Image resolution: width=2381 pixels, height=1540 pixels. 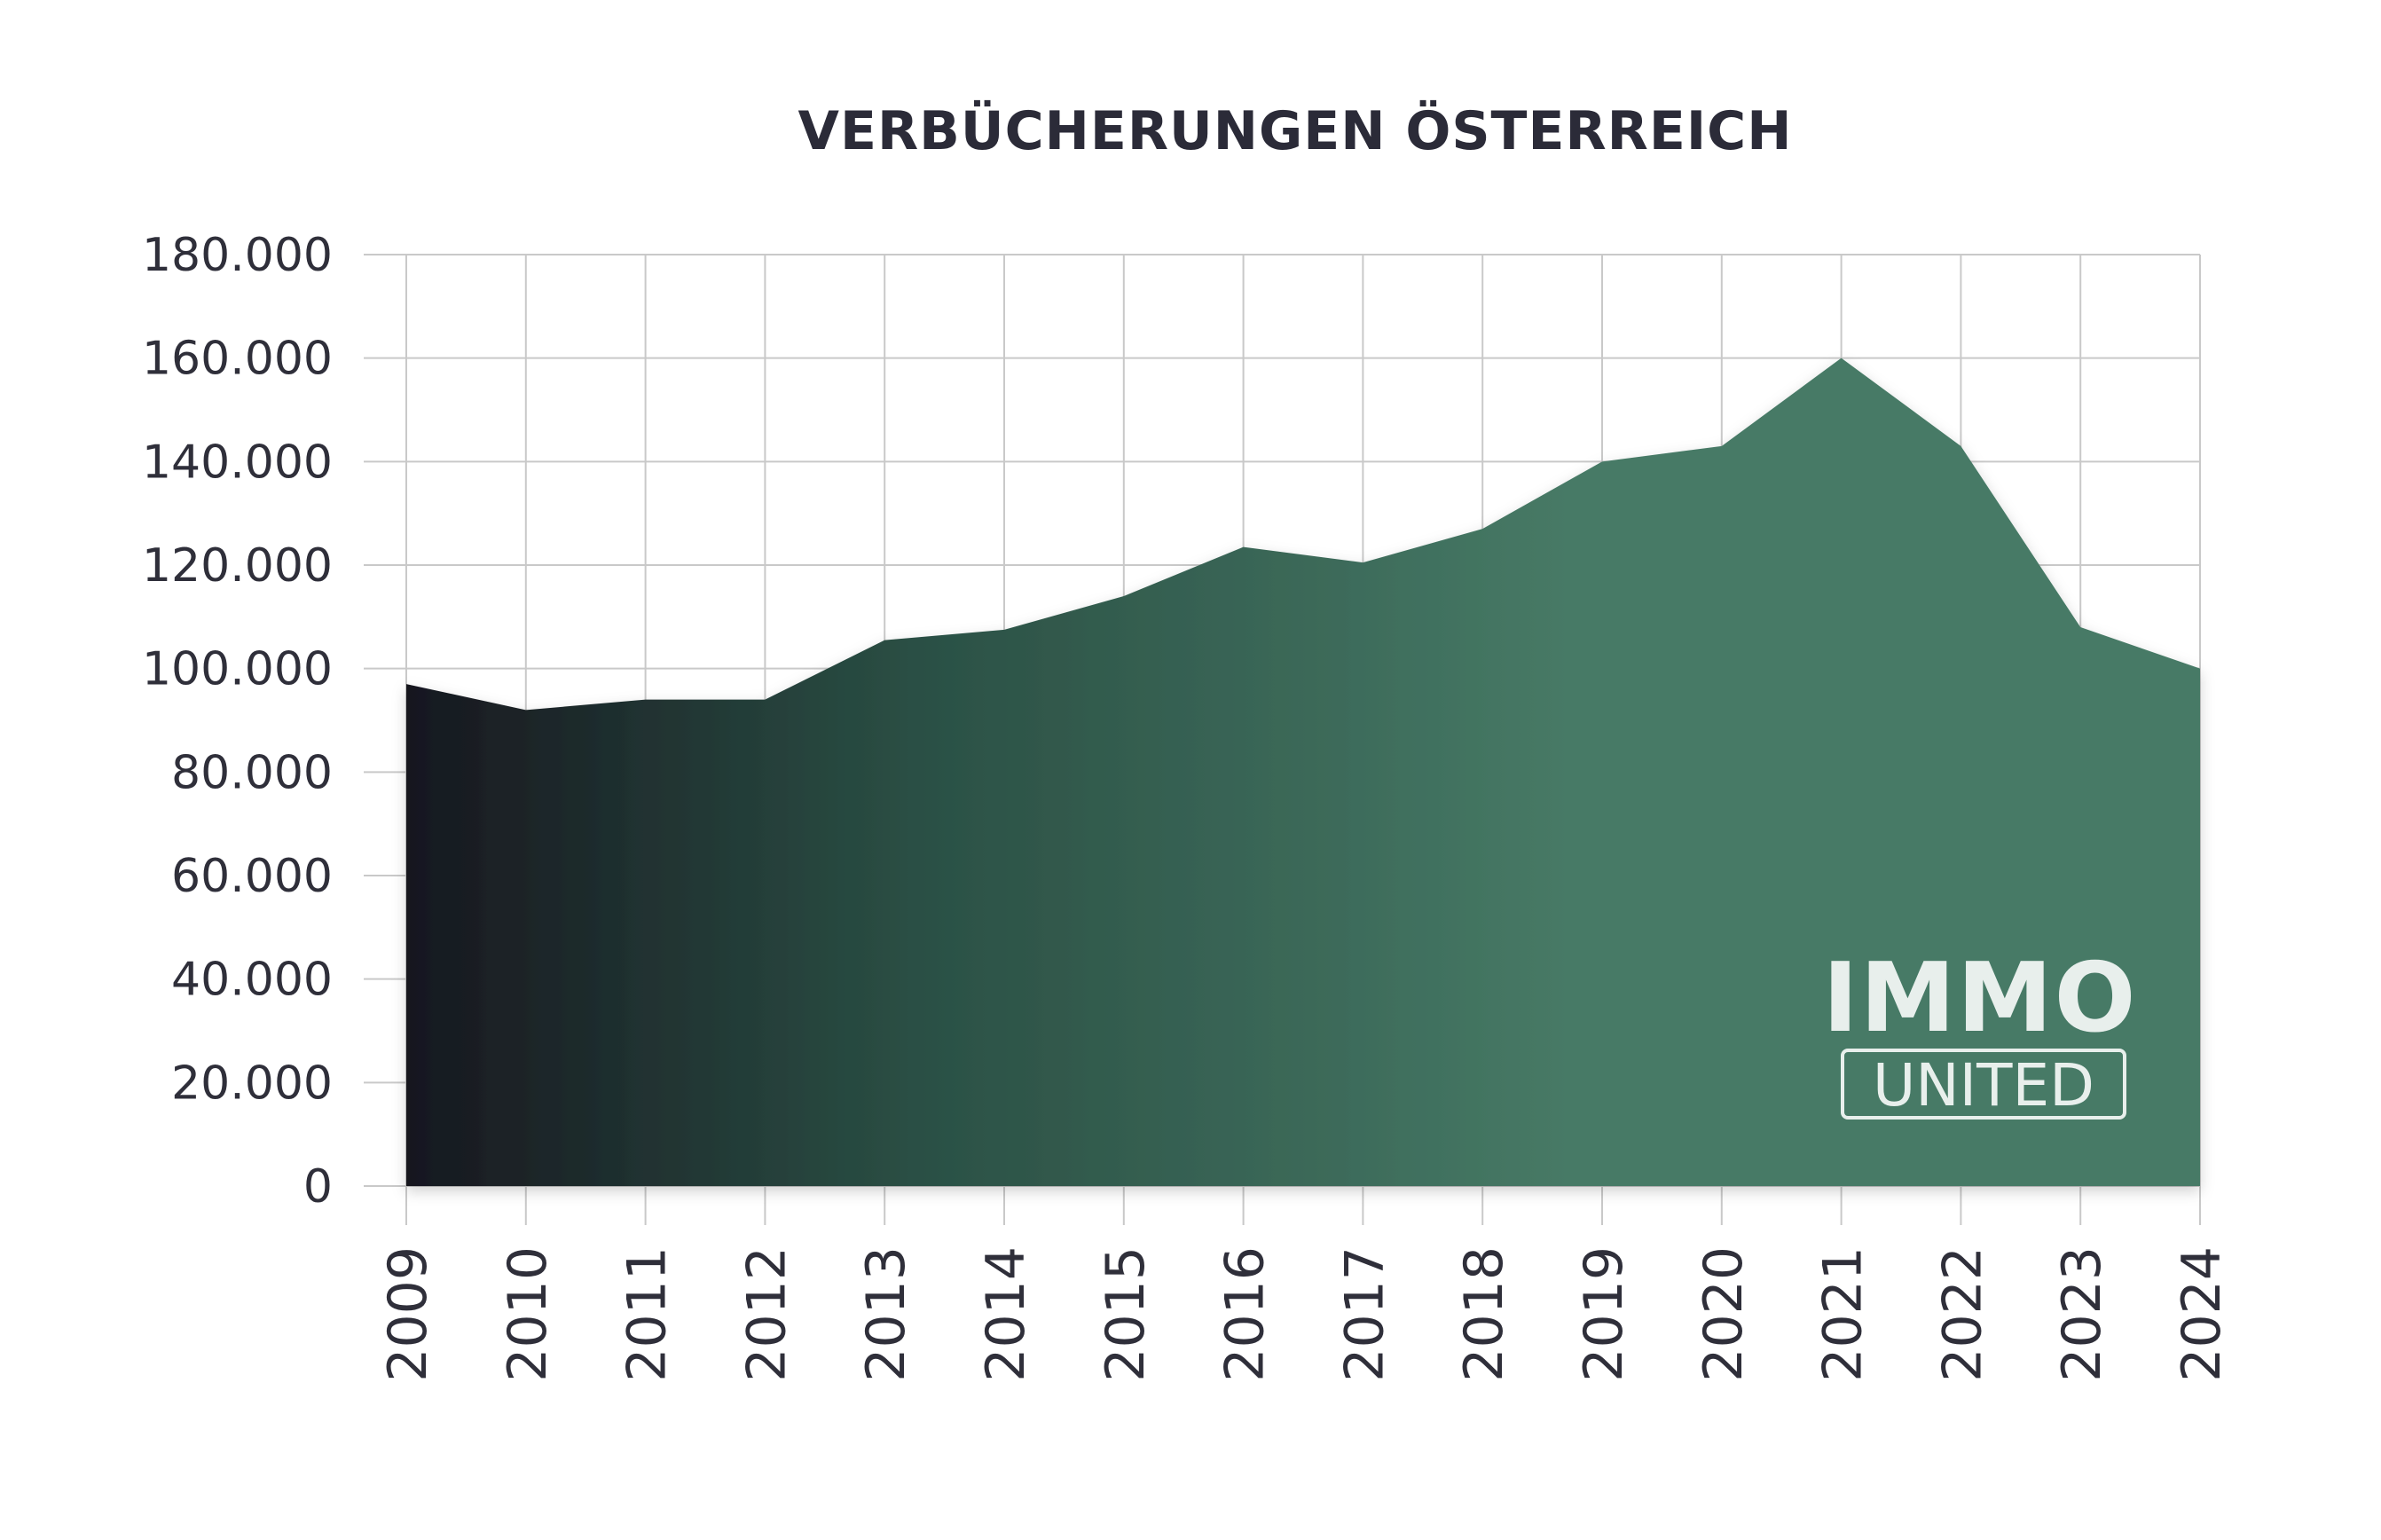 I want to click on y-tick-label: 120.000, so click(x=237, y=566).